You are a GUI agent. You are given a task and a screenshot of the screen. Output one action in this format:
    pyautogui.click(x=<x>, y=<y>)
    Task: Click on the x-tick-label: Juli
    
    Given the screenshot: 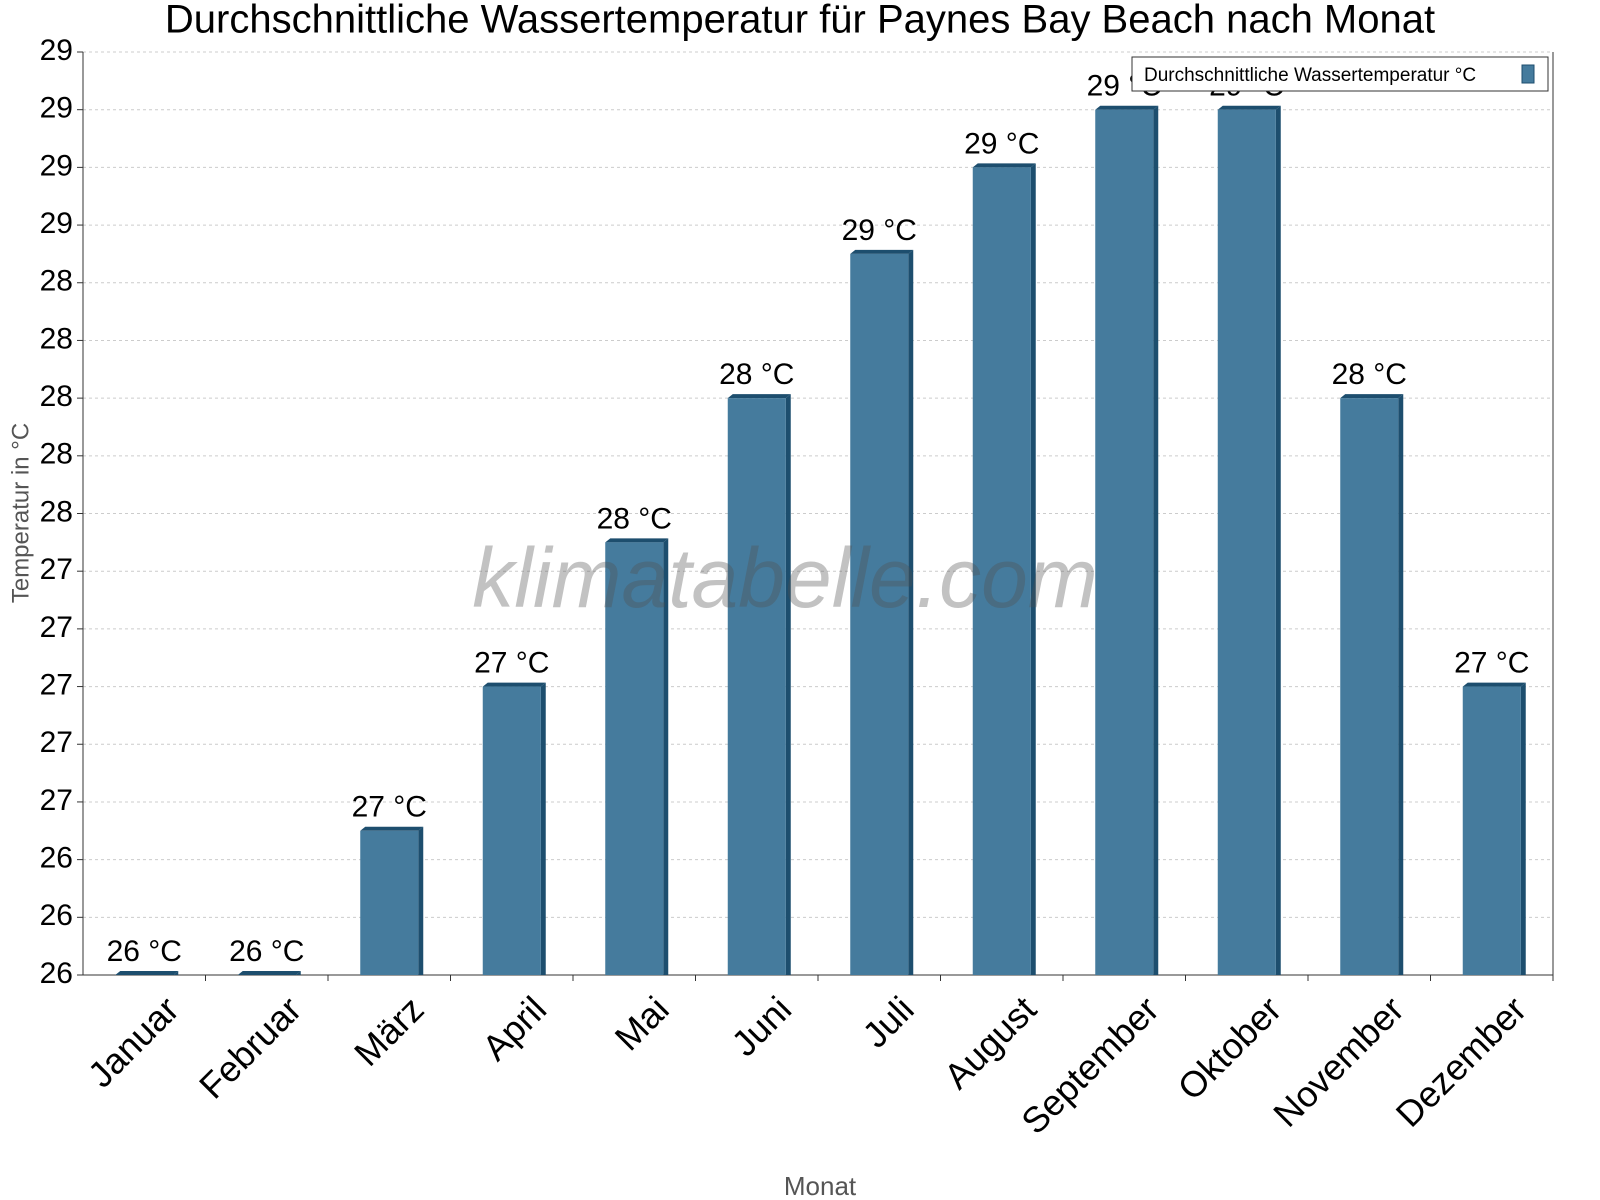 What is the action you would take?
    pyautogui.click(x=887, y=1021)
    